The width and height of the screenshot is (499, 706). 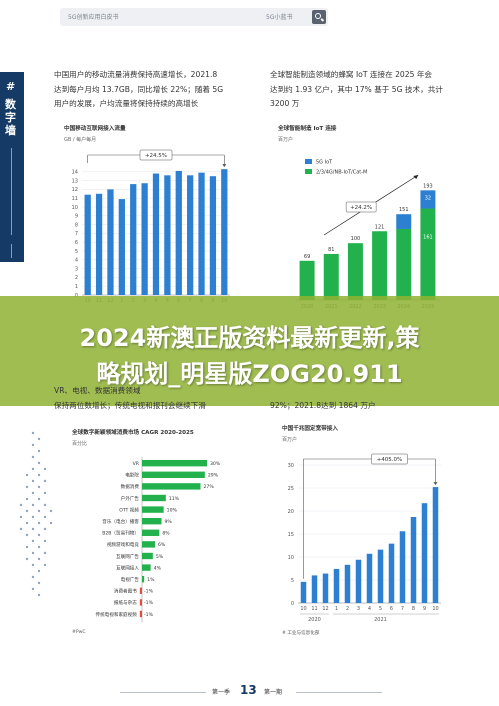 I want to click on y-tick-label: 2, so click(x=76, y=278).